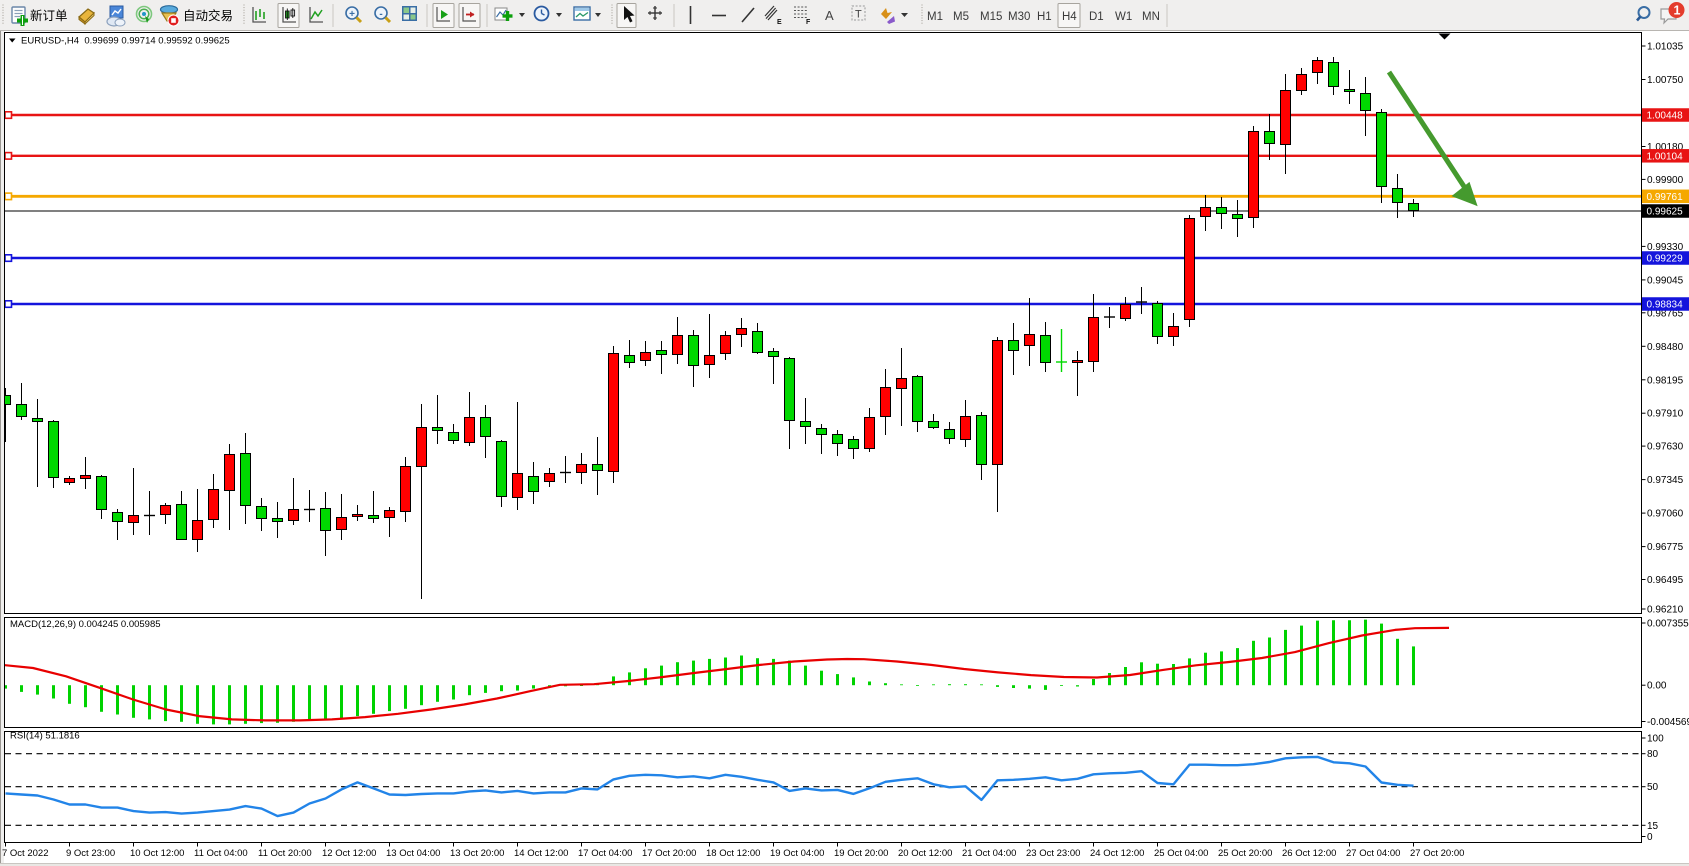 This screenshot has width=1689, height=866. What do you see at coordinates (1044, 17) in the screenshot?
I see `svg-text: H1` at bounding box center [1044, 17].